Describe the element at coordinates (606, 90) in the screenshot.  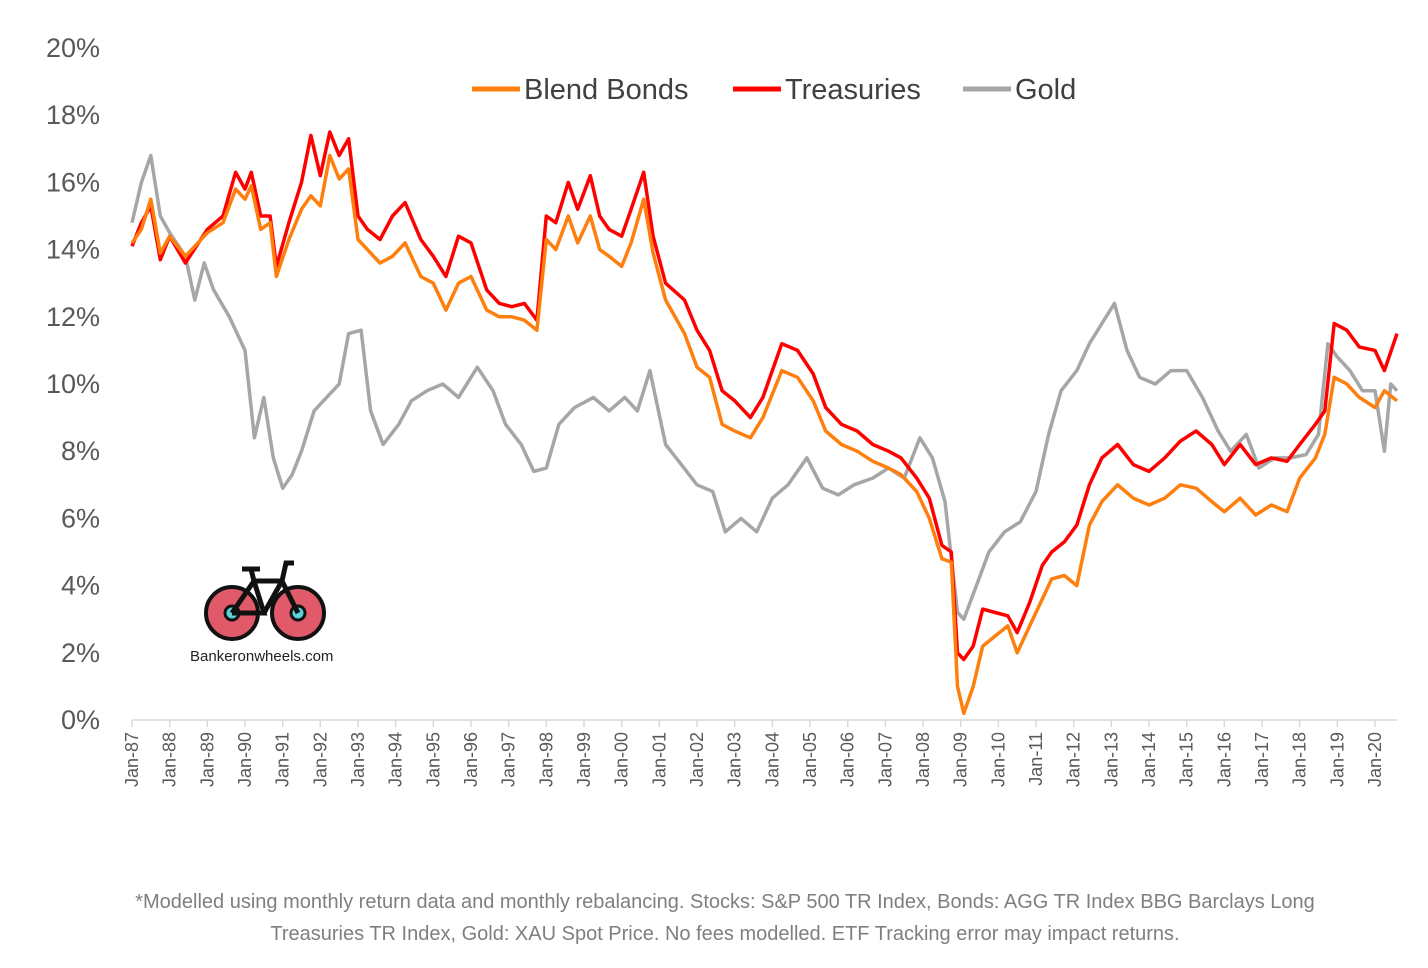
I see `legend-label: Blend Bonds` at that location.